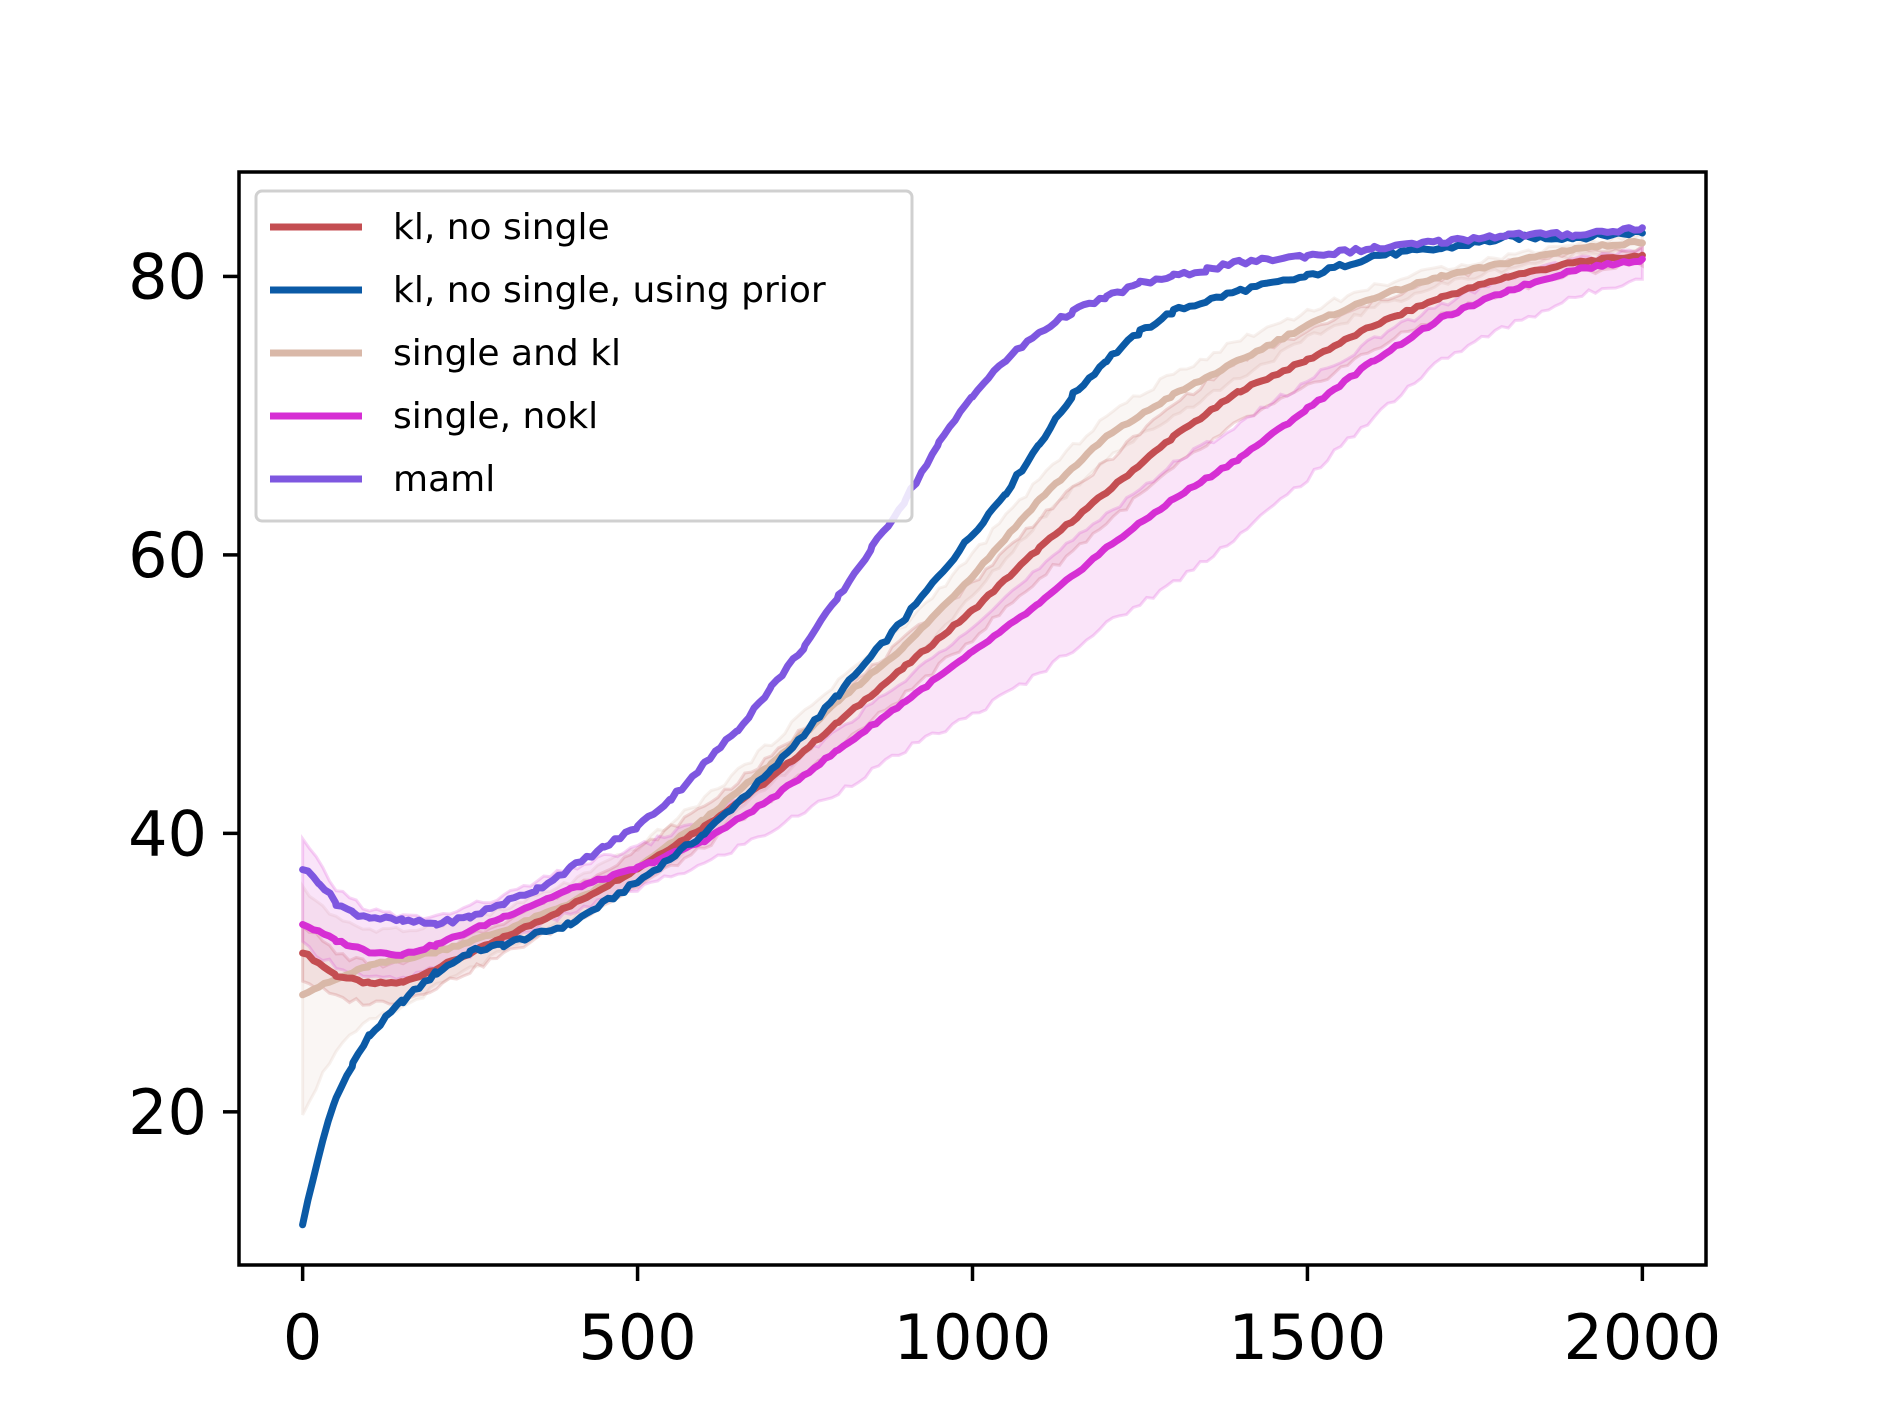  What do you see at coordinates (1642, 1337) in the screenshot?
I see `x-tick-label: 2000` at bounding box center [1642, 1337].